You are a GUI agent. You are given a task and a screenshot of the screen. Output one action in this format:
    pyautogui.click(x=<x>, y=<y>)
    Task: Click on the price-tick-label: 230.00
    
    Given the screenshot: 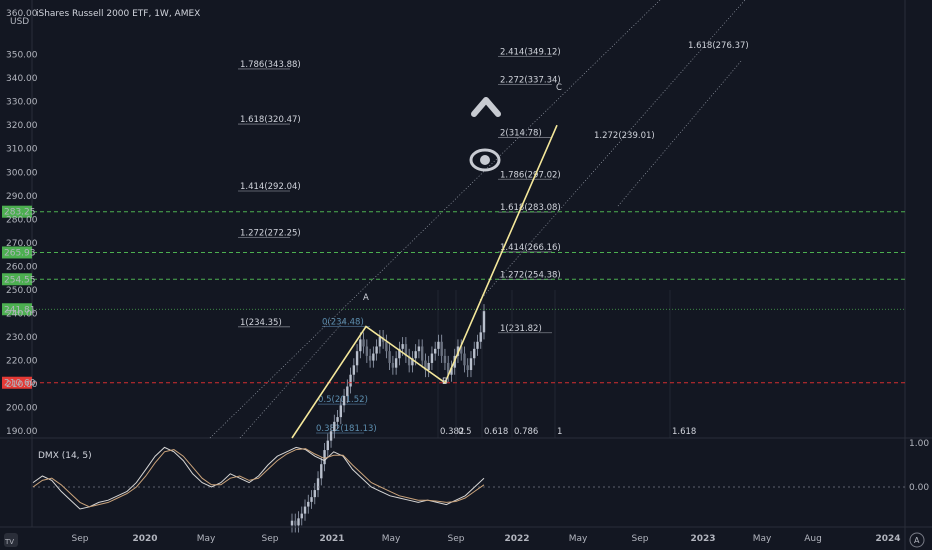 What is the action you would take?
    pyautogui.click(x=22, y=338)
    